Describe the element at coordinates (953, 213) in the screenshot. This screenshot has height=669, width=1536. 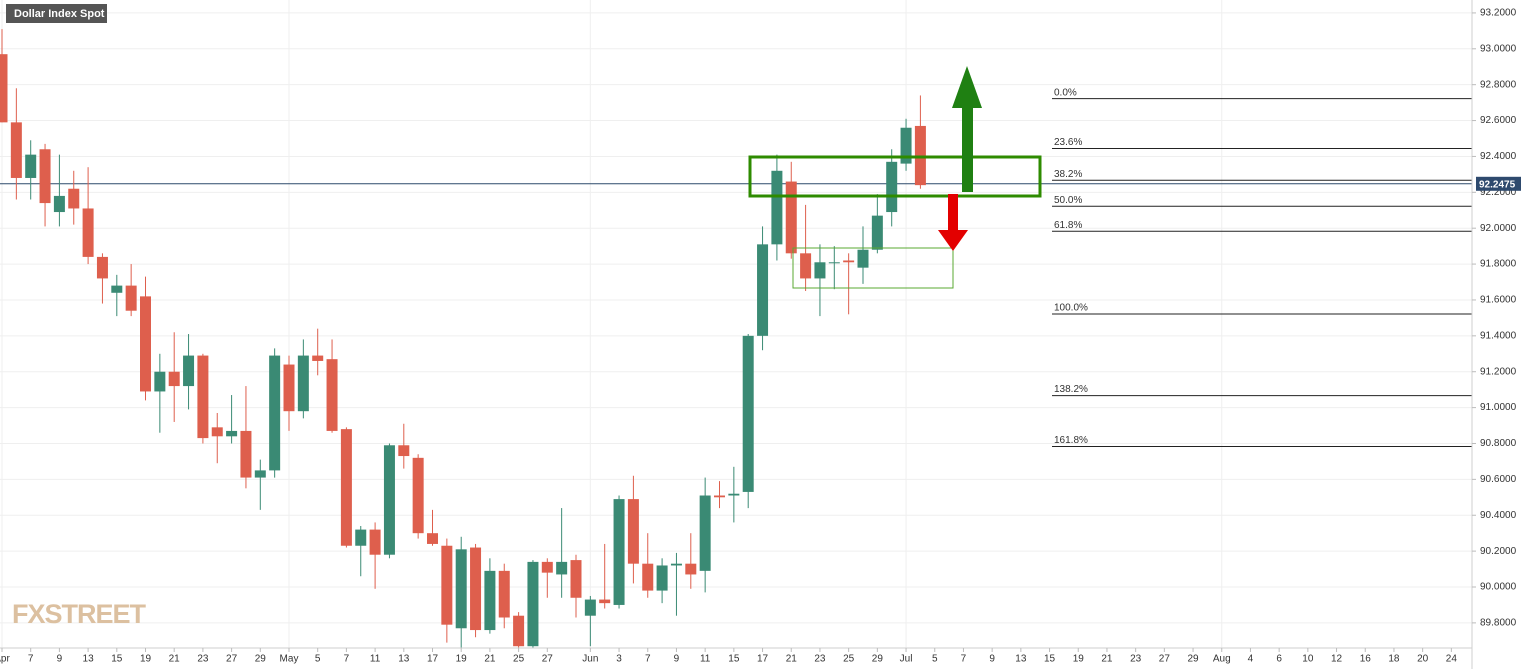
I see `down-arrow-shaft` at that location.